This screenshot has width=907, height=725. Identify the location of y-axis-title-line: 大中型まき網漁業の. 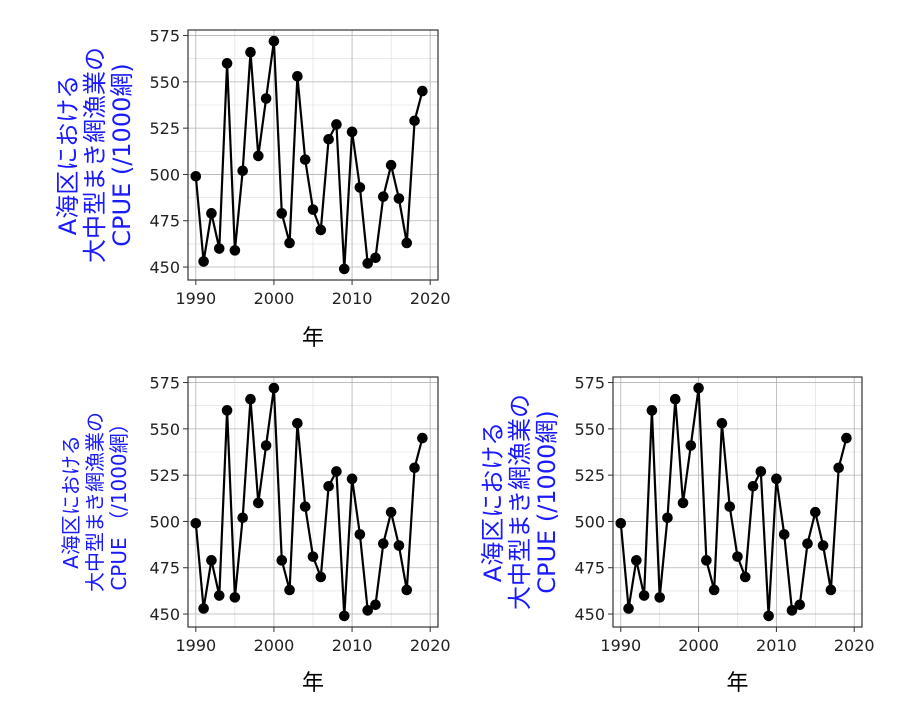
(95, 502).